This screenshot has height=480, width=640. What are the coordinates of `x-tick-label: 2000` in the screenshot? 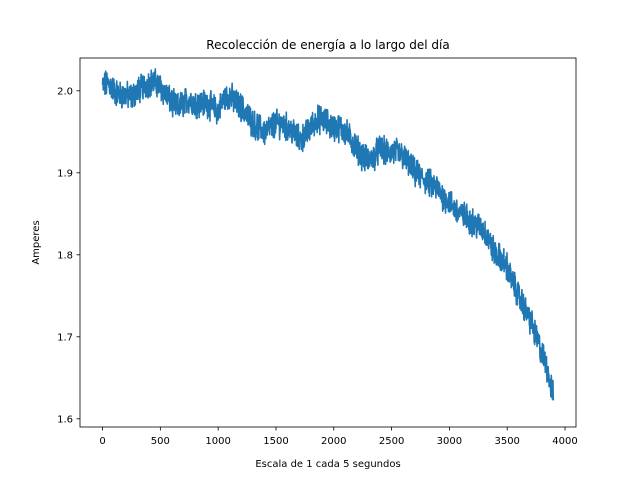 It's located at (333, 441).